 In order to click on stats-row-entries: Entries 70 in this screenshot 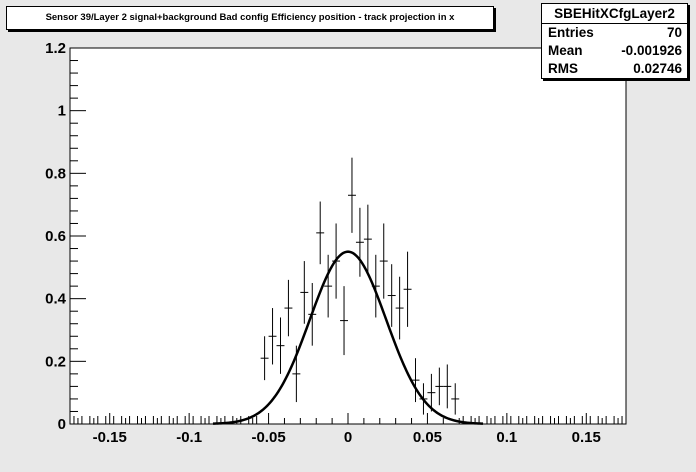, I will do `click(614, 33)`.